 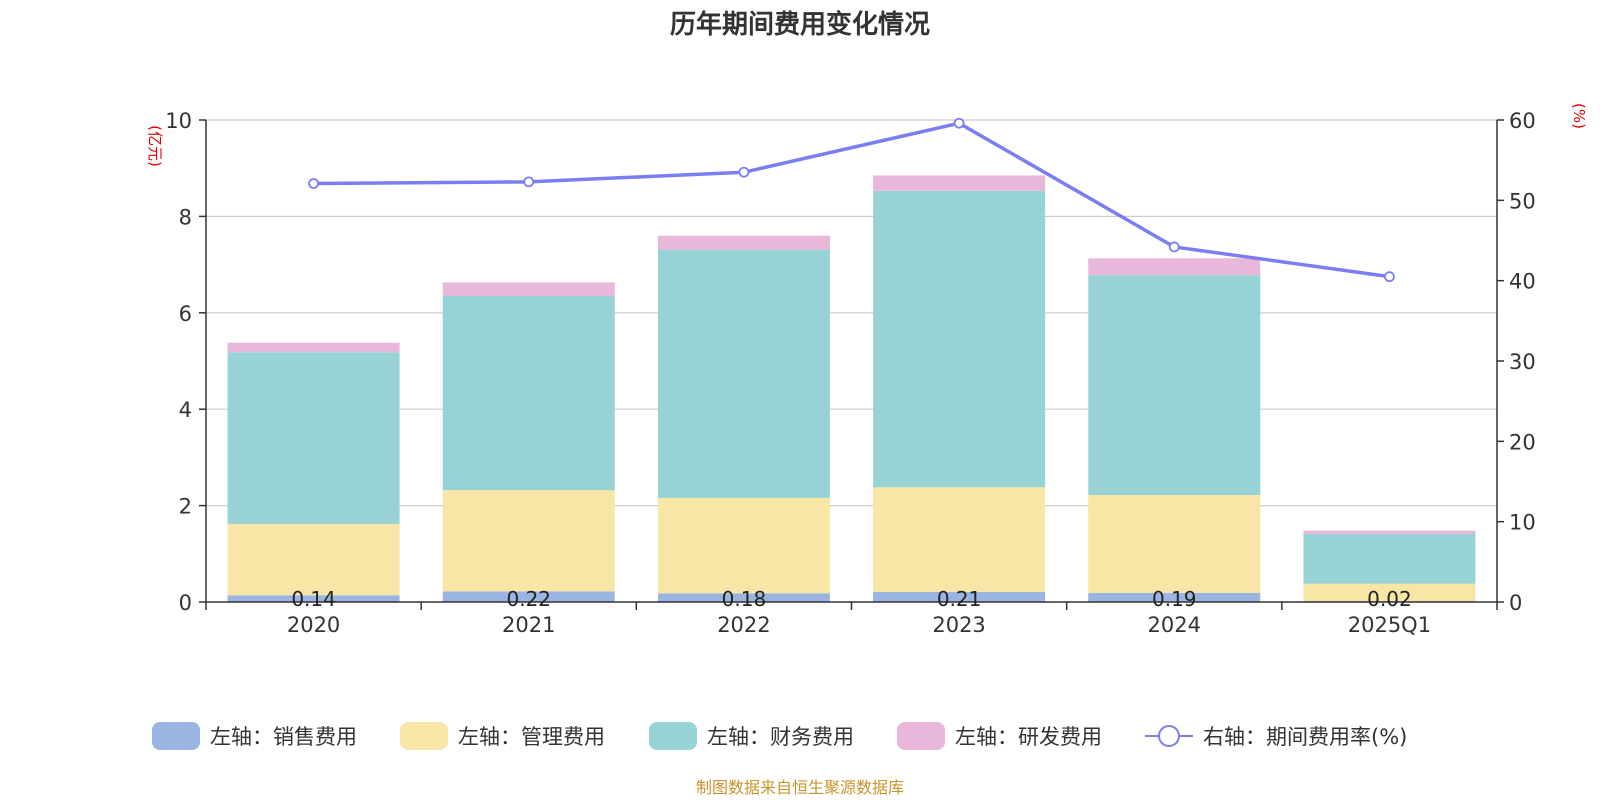 What do you see at coordinates (1522, 121) in the screenshot?
I see `right-axis-tick-label: 60` at bounding box center [1522, 121].